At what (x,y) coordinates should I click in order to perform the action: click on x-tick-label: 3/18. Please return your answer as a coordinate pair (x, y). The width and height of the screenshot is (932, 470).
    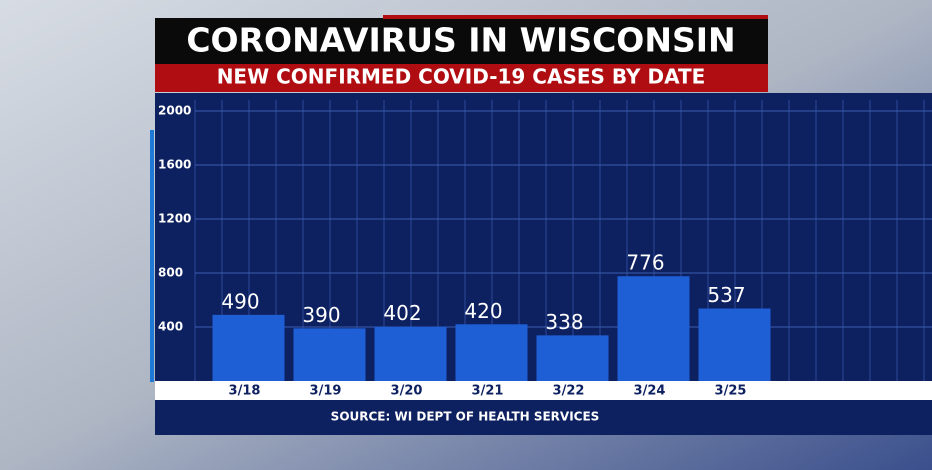
    Looking at the image, I should click on (245, 391).